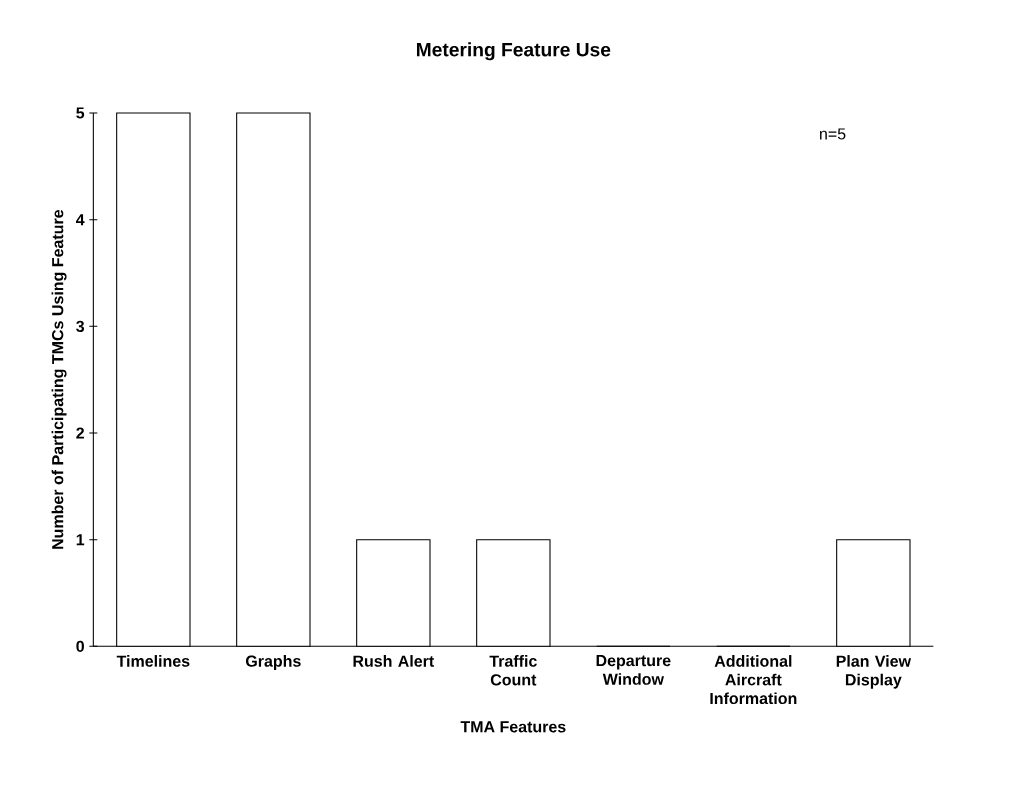 The height and width of the screenshot is (793, 1034). What do you see at coordinates (394, 661) in the screenshot?
I see `x-tick-label: Rush Alert` at bounding box center [394, 661].